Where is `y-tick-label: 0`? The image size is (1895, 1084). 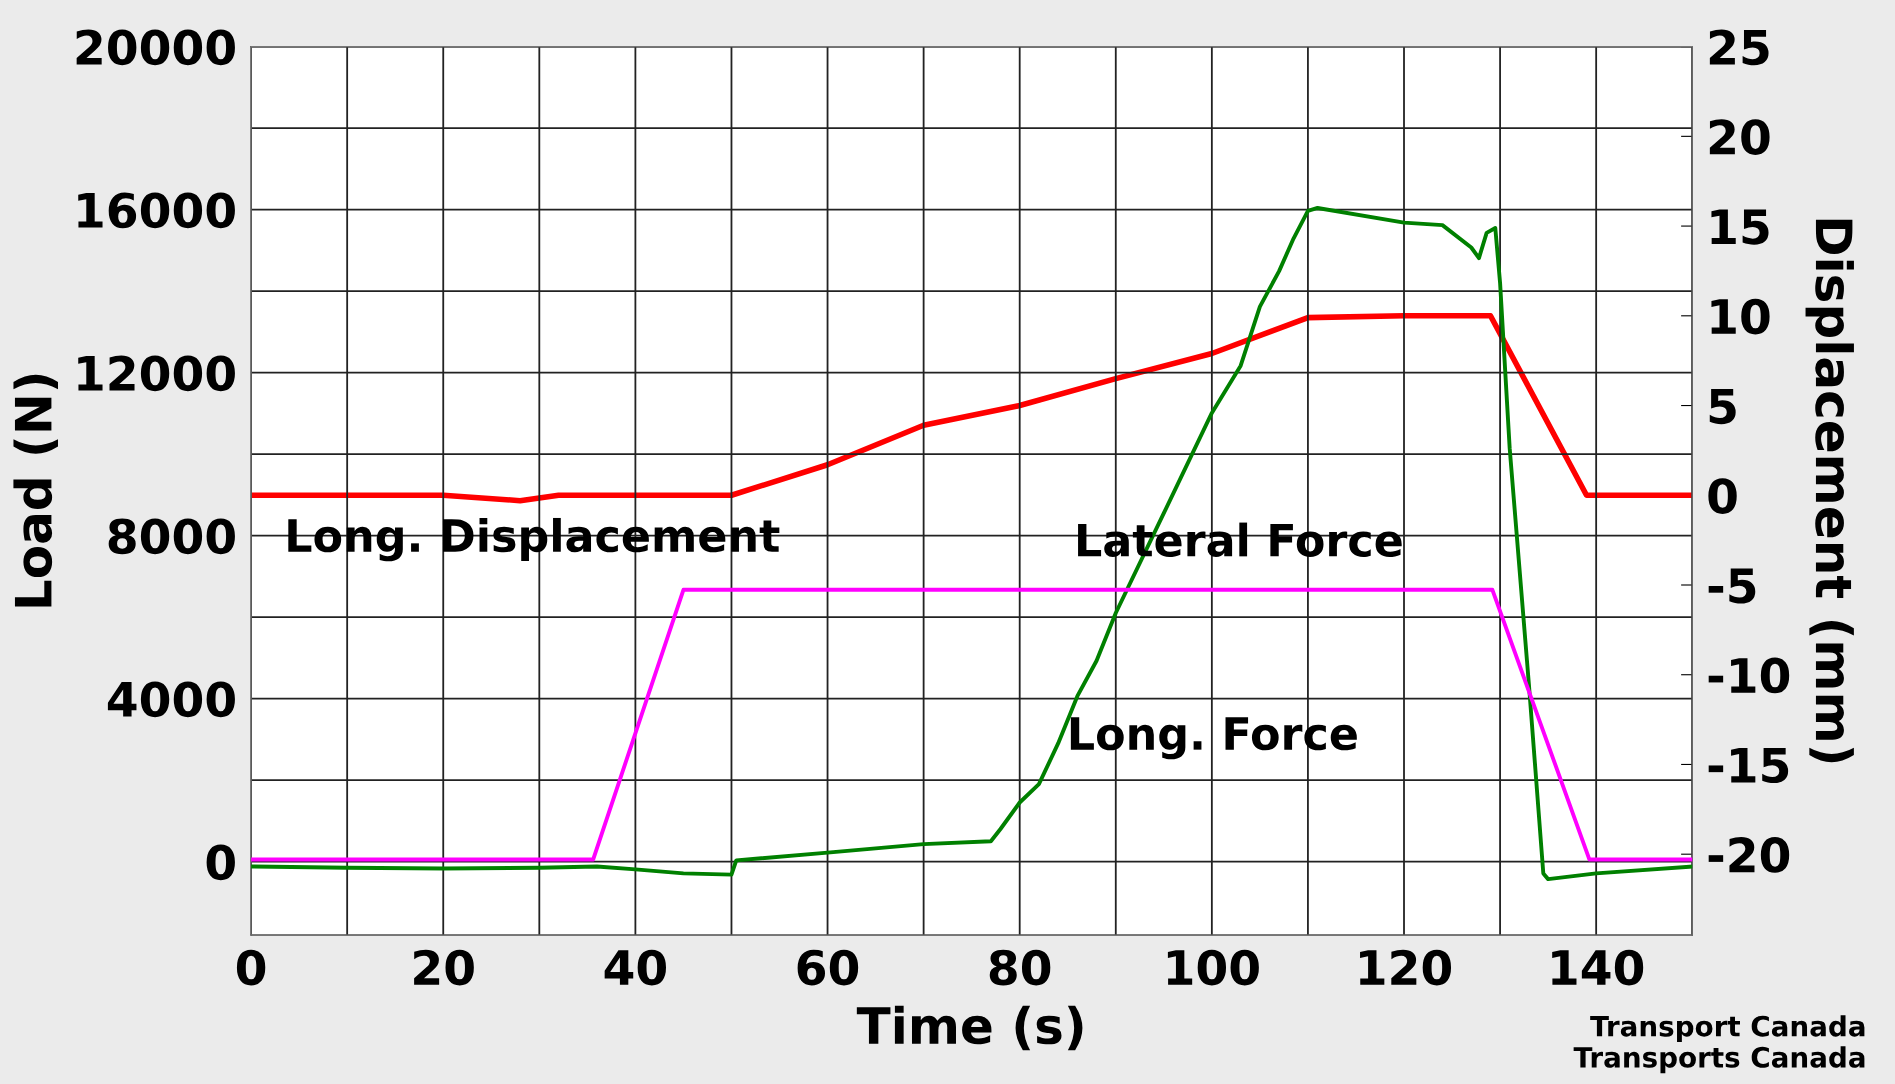 y-tick-label: 0 is located at coordinates (220, 862).